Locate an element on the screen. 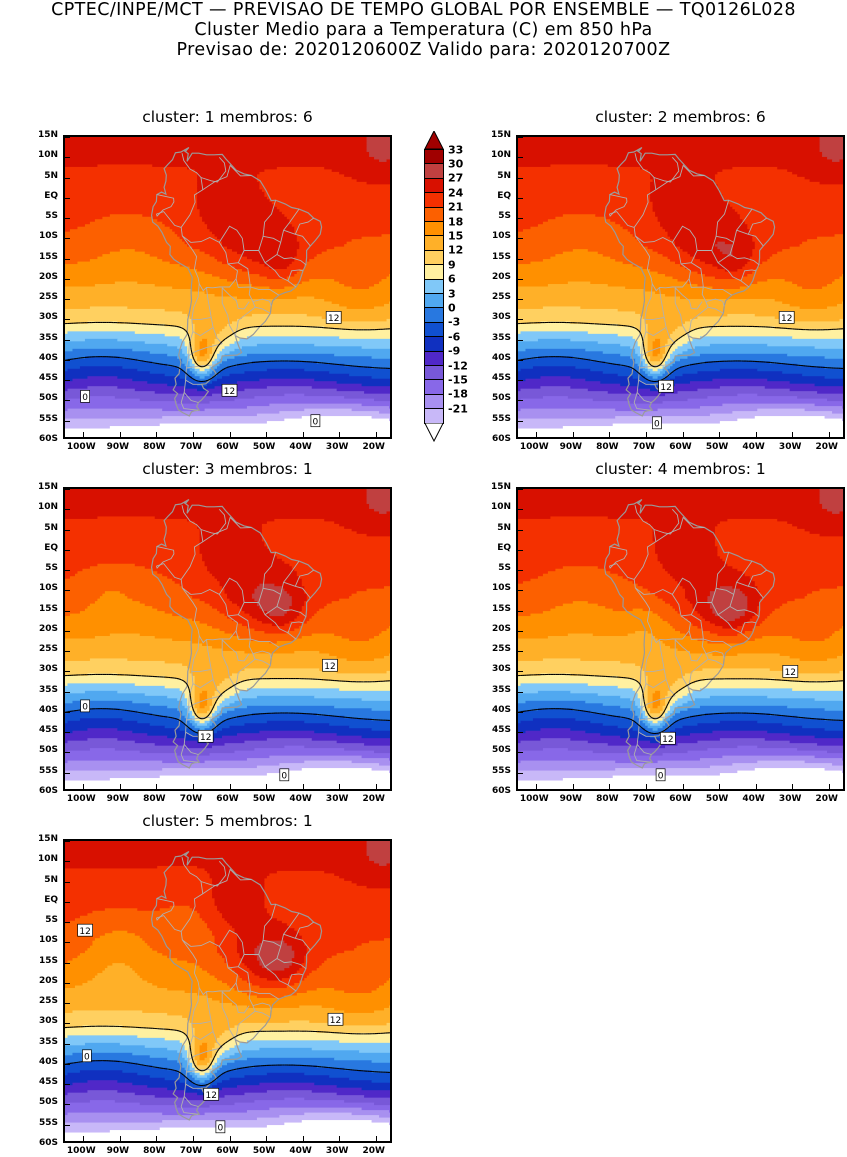 This screenshot has width=847, height=1157. map-plot-cluster-5: 12 12 0 0 12 is located at coordinates (227, 991).